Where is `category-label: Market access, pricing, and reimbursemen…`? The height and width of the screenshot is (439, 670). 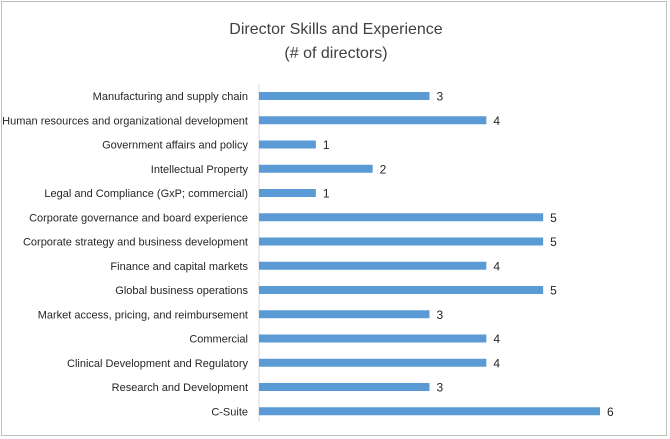 category-label: Market access, pricing, and reimbursemen… is located at coordinates (143, 315).